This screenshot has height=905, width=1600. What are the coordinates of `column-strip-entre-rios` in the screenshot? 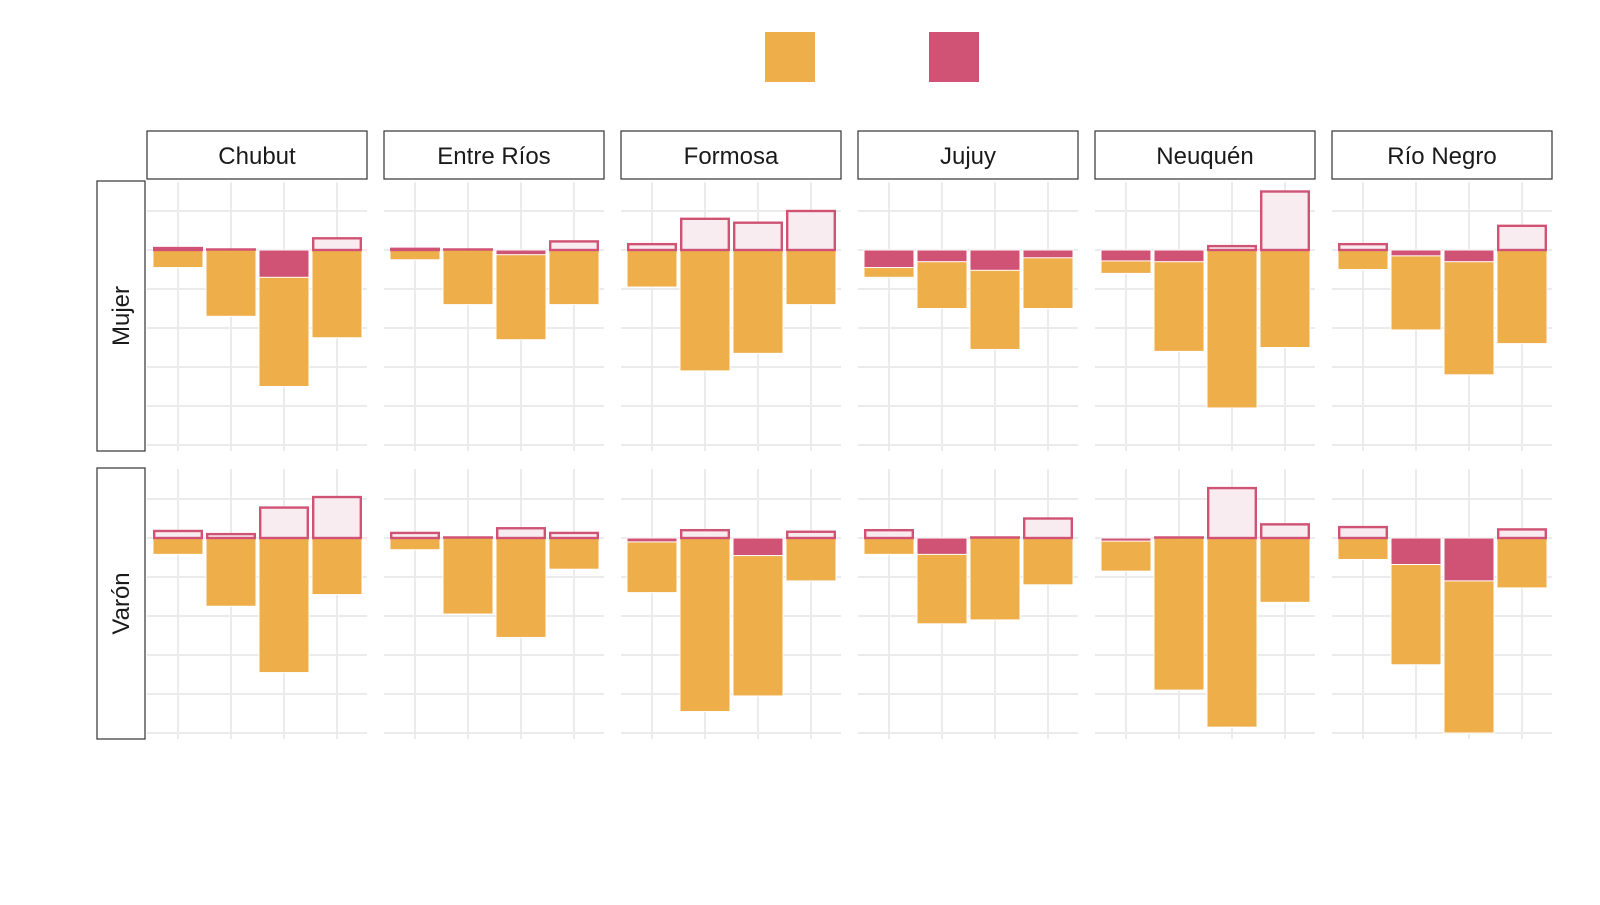 It's located at (494, 155).